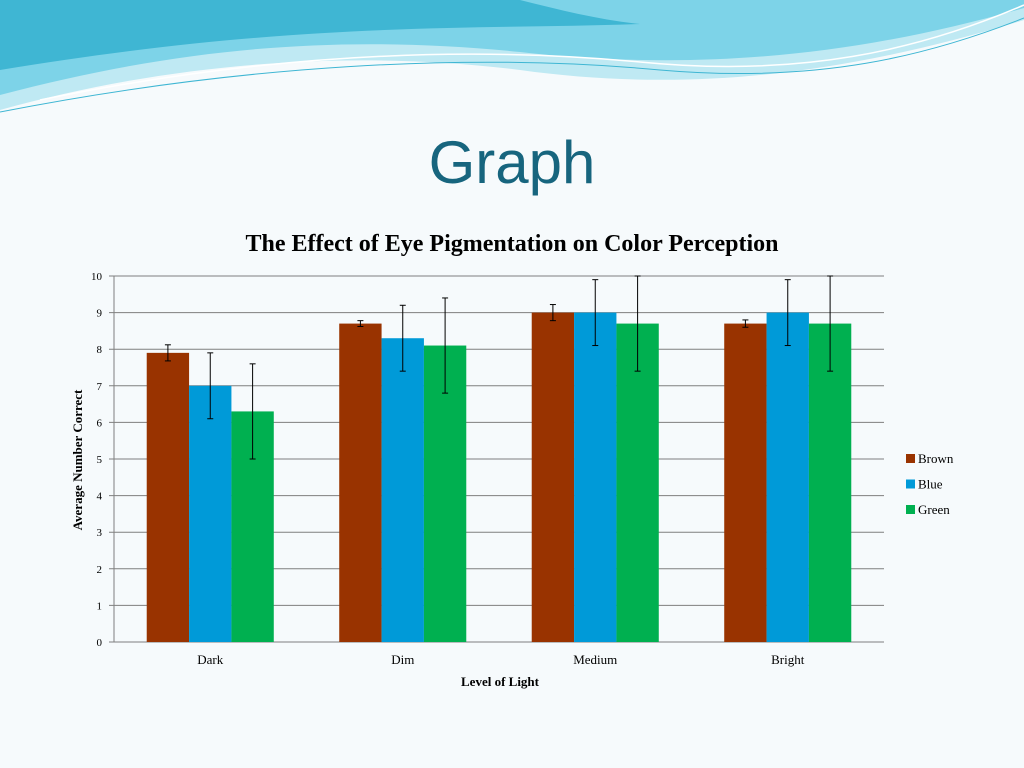  Describe the element at coordinates (77, 459) in the screenshot. I see `y-axis-label: Average Number Correct` at that location.